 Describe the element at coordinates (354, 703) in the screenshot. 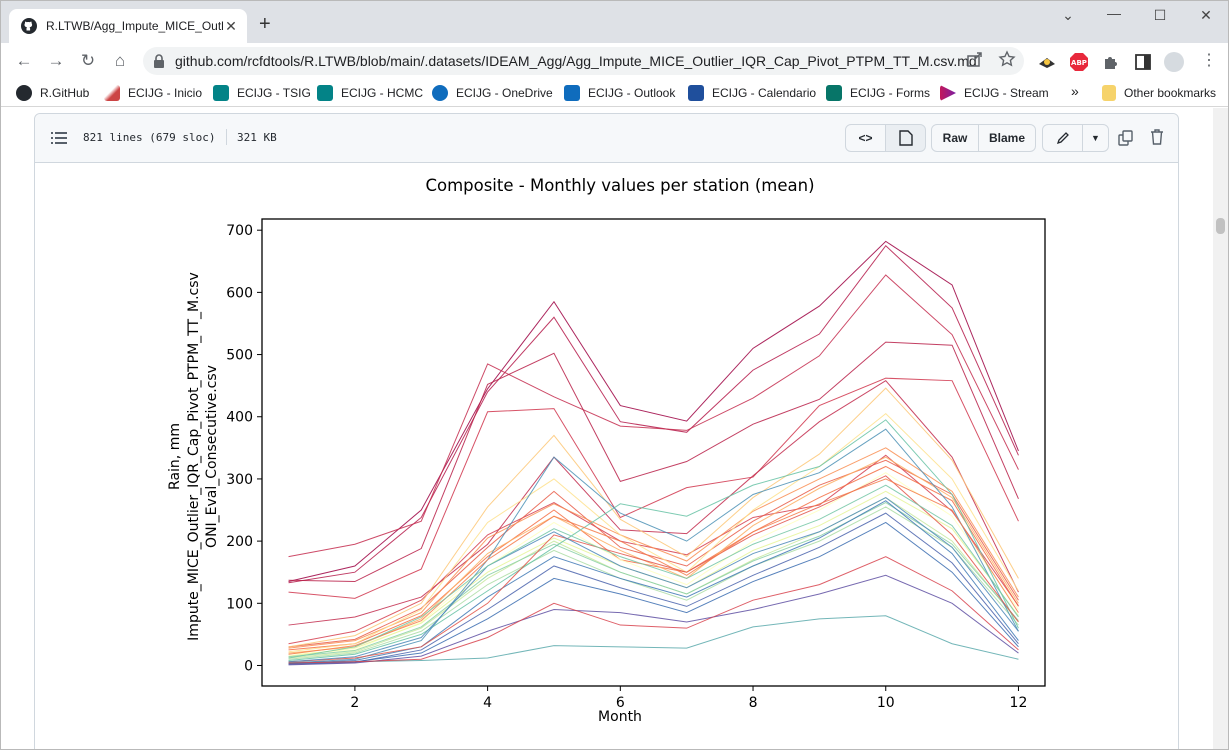

I see `x-tick-label: 2` at that location.